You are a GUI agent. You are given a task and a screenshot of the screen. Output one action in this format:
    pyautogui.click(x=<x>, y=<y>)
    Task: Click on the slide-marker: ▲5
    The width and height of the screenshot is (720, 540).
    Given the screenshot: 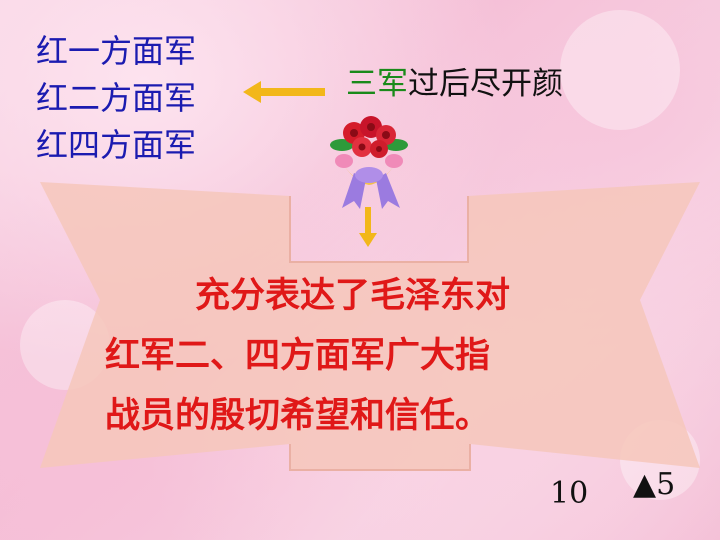 What is the action you would take?
    pyautogui.click(x=654, y=484)
    